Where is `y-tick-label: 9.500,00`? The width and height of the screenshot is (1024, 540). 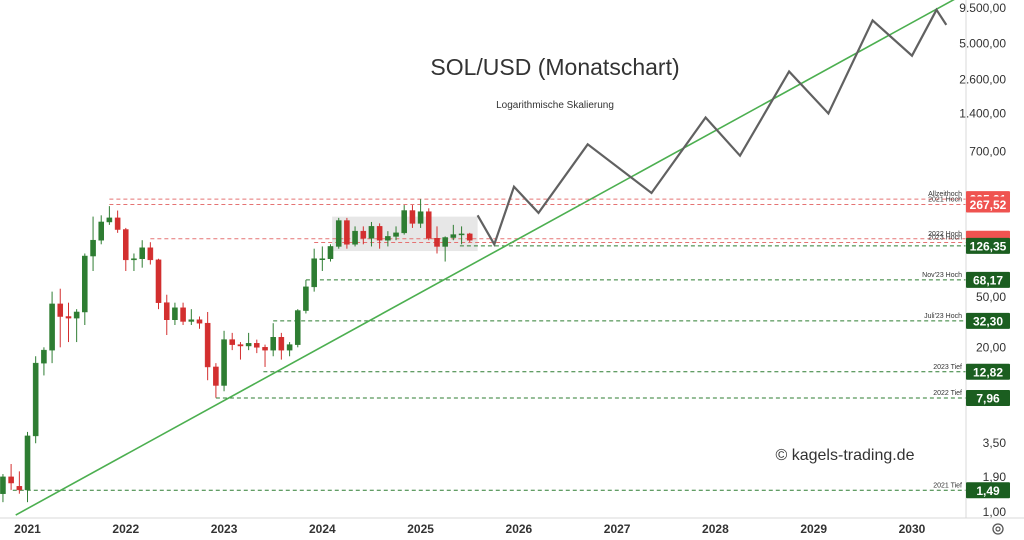
y-tick-label: 9.500,00 is located at coordinates (982, 8).